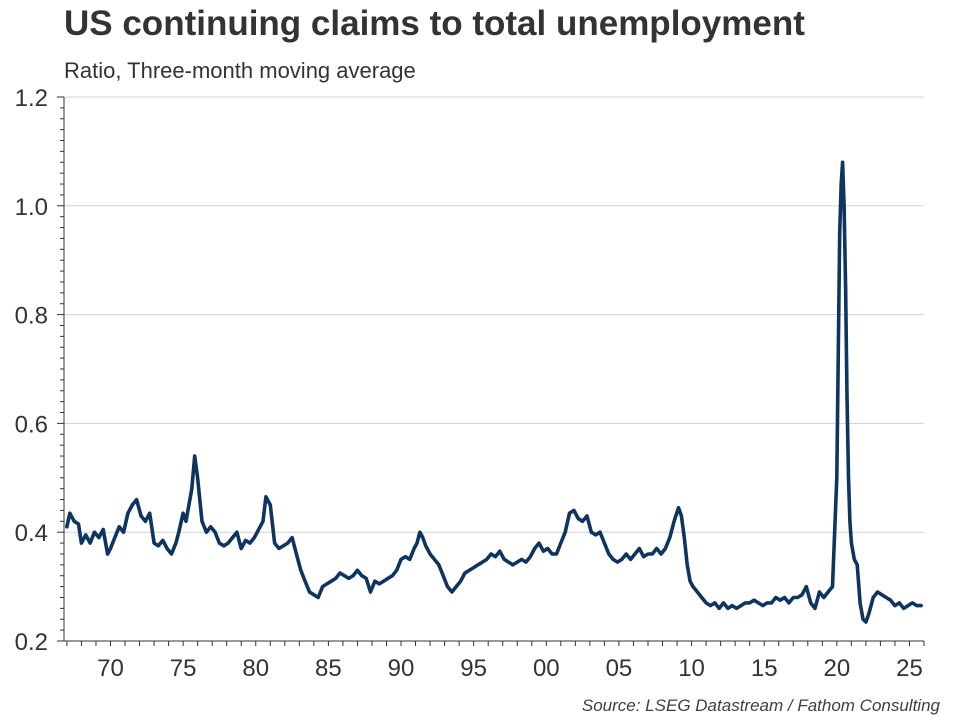  I want to click on x-tick-label: 75, so click(183, 668).